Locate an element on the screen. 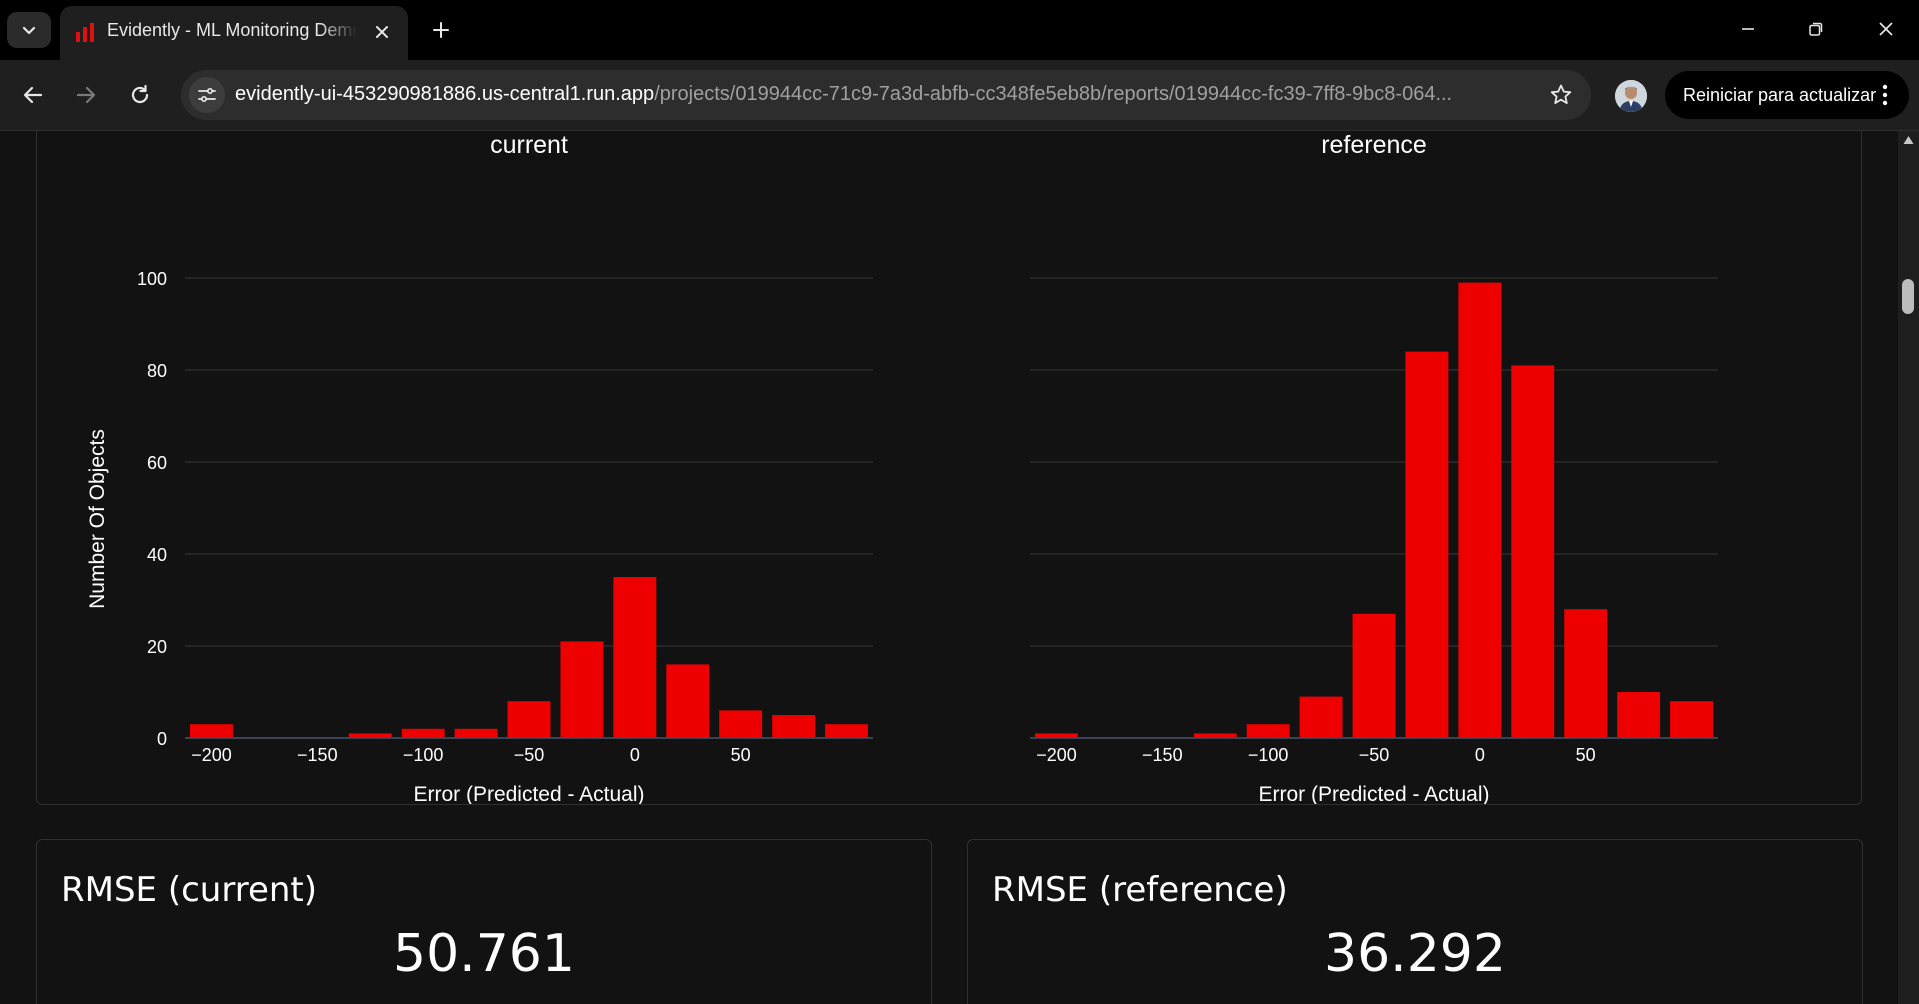  kebab-menu-icon is located at coordinates (1885, 95).